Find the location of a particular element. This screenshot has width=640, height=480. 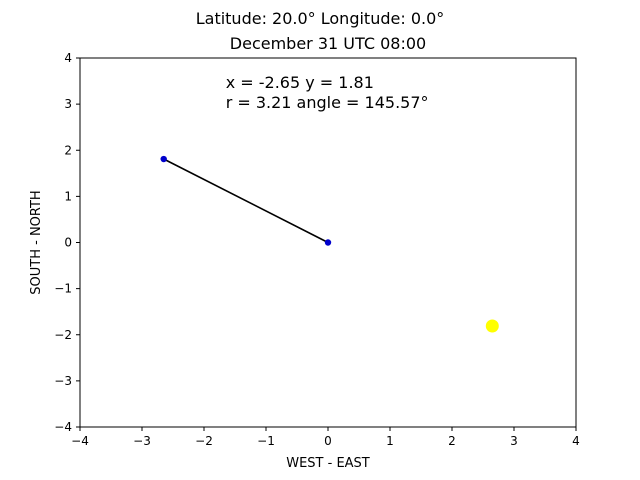

vector-endpoint is located at coordinates (163, 159).